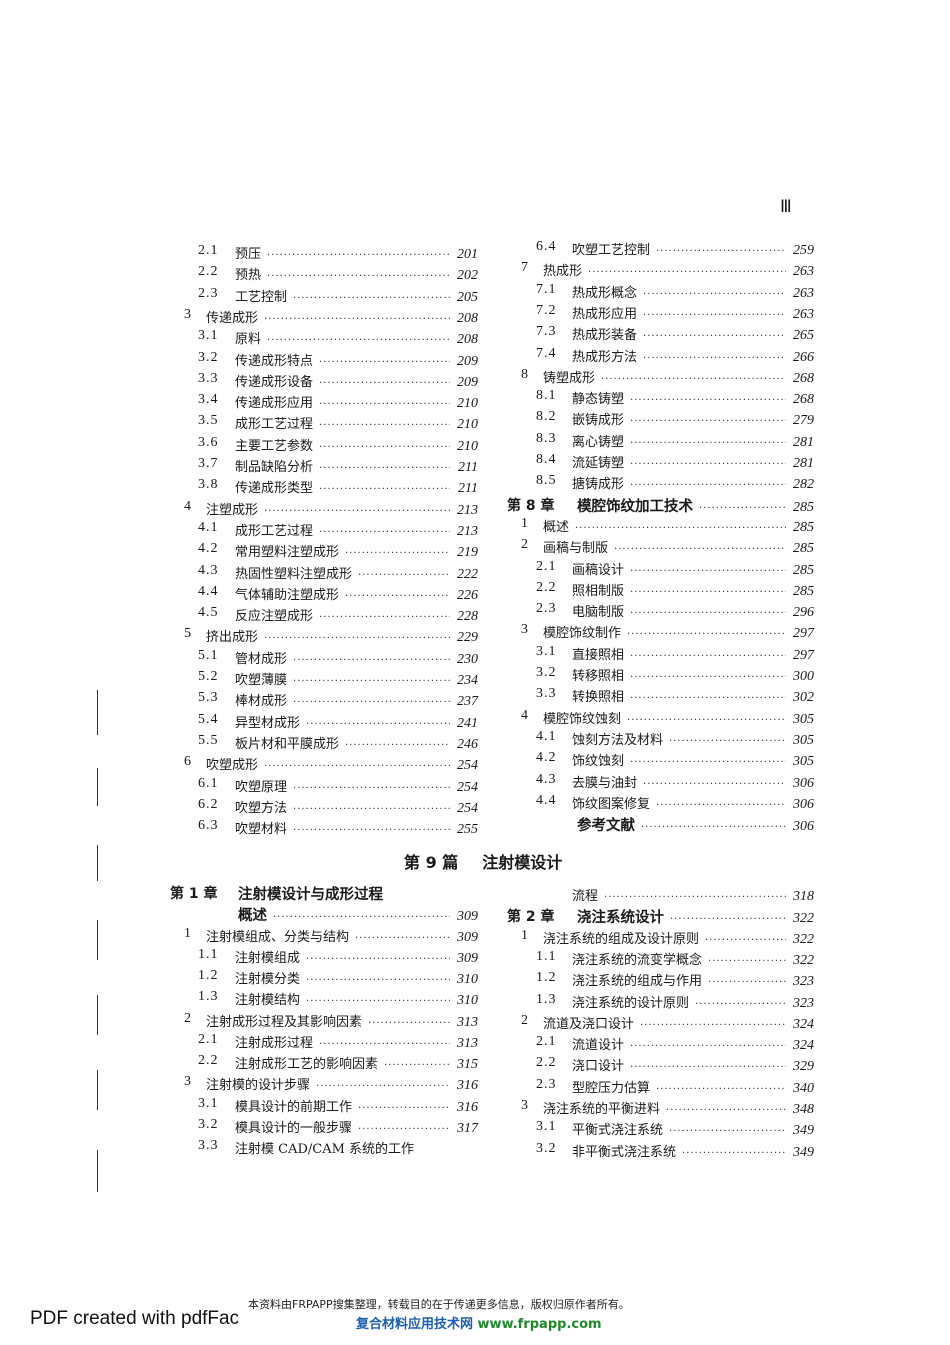  Describe the element at coordinates (660, 1065) in the screenshot. I see `toc-entry: 2.2 浇口设计 329` at that location.